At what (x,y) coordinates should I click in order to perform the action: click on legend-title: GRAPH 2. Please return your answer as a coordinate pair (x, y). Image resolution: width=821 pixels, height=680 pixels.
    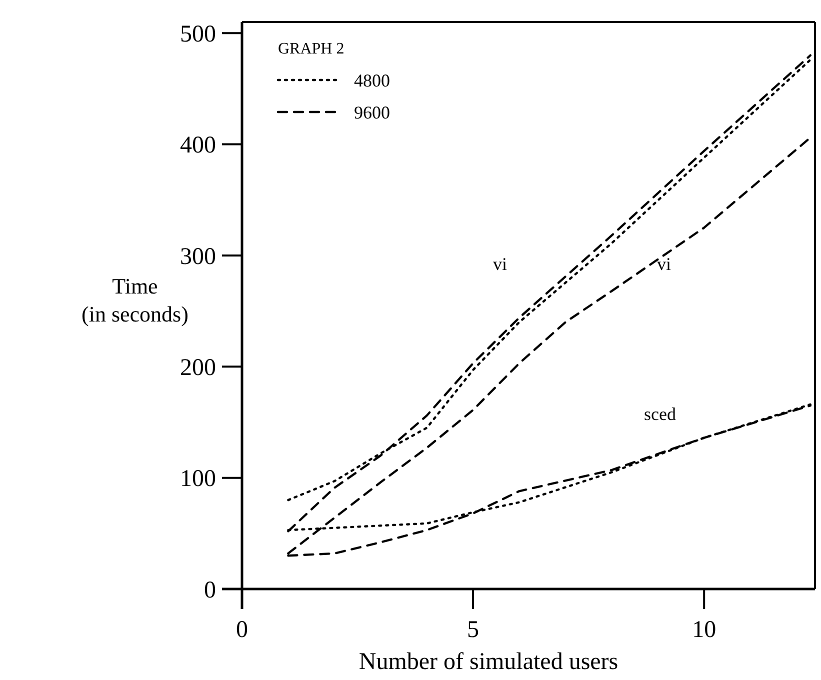
    Looking at the image, I should click on (311, 49).